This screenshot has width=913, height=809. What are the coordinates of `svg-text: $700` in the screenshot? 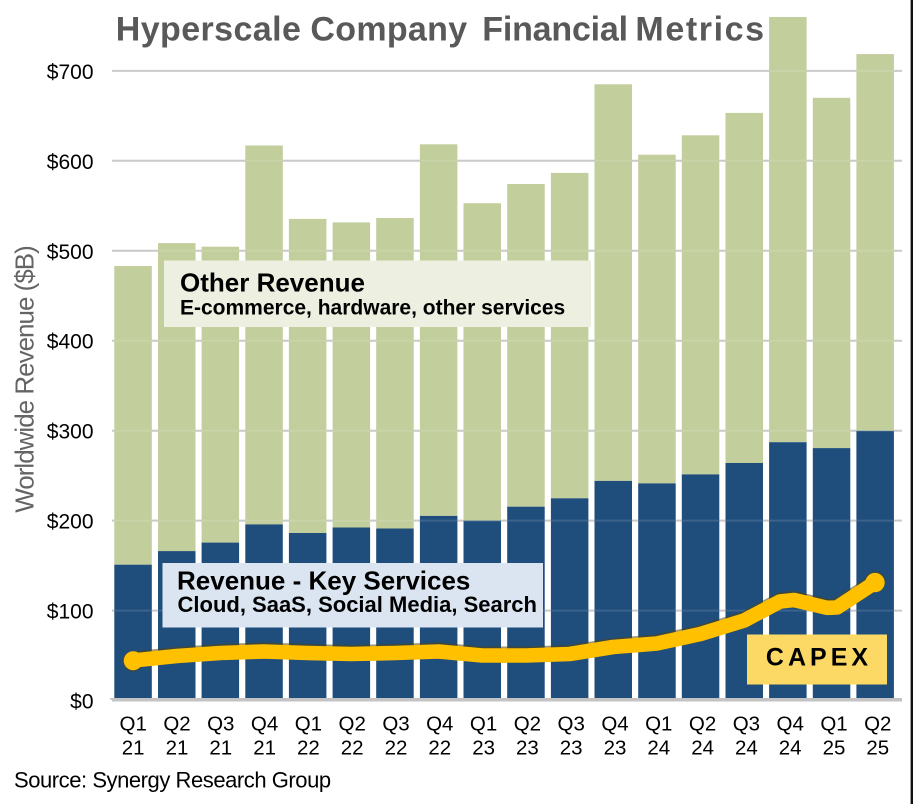 It's located at (70, 72).